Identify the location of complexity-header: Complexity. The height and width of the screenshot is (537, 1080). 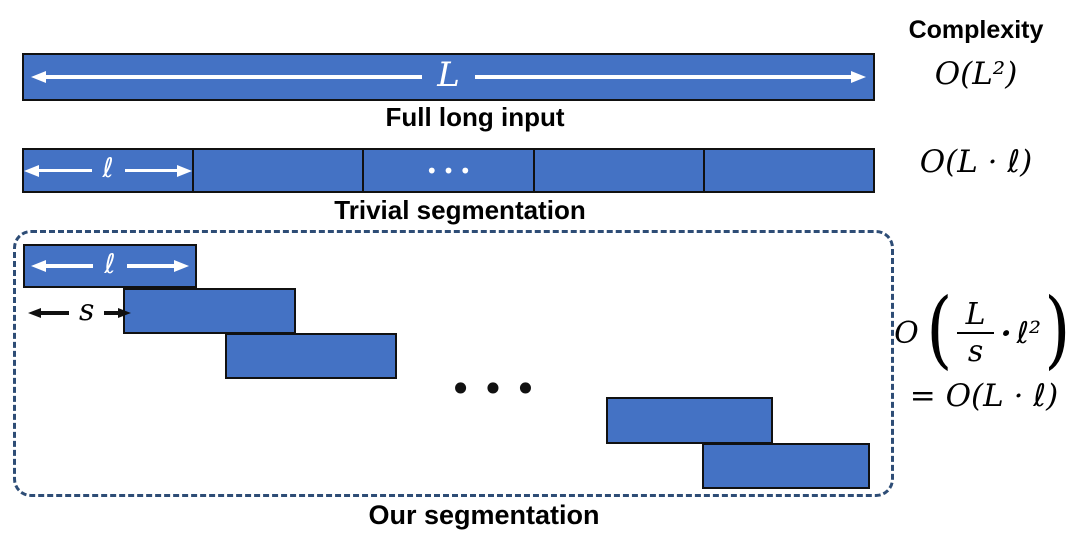
(976, 30).